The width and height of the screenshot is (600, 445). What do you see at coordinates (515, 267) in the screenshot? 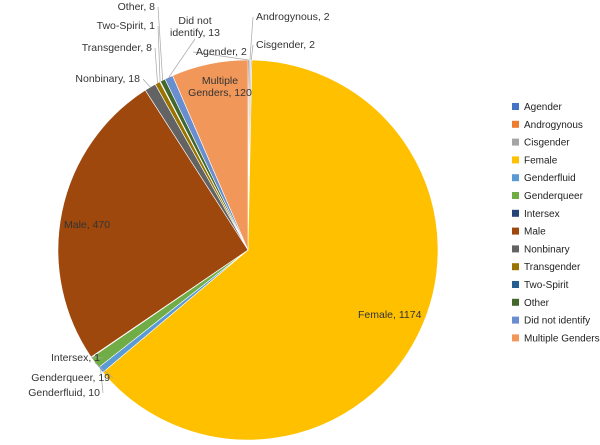
I see `legend-swatch-transgender` at bounding box center [515, 267].